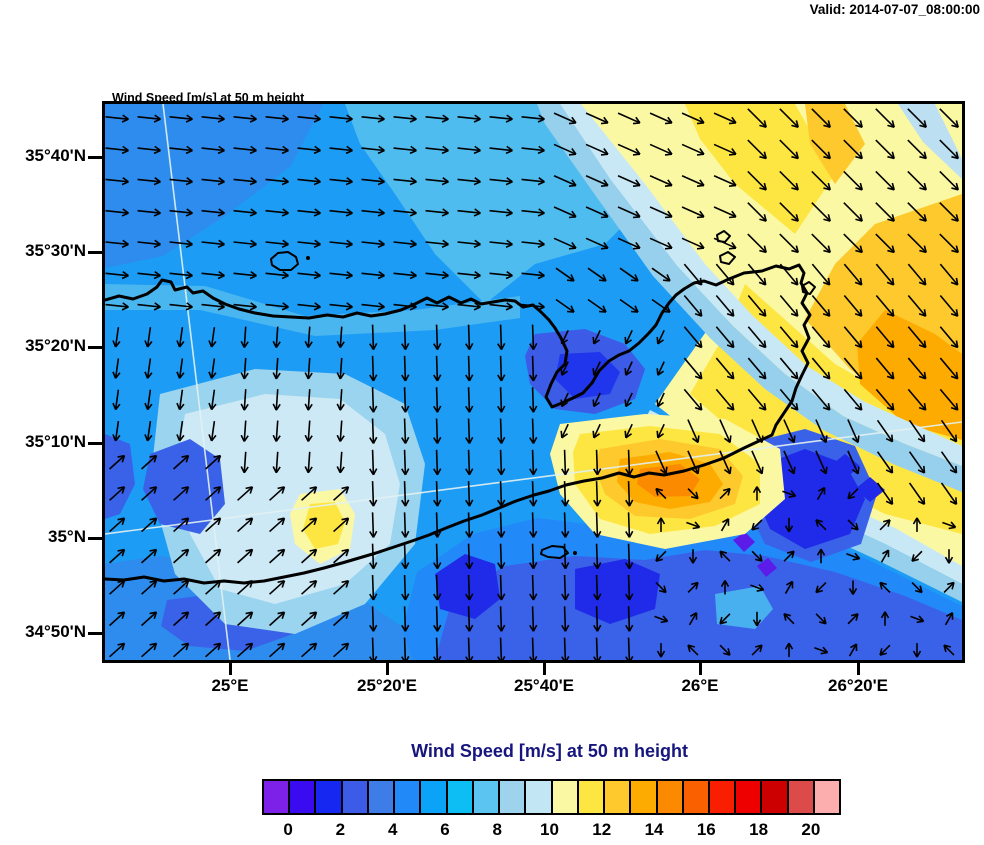 The width and height of the screenshot is (984, 845). Describe the element at coordinates (55, 441) in the screenshot. I see `lat-tick-label: 35°10'N` at that location.